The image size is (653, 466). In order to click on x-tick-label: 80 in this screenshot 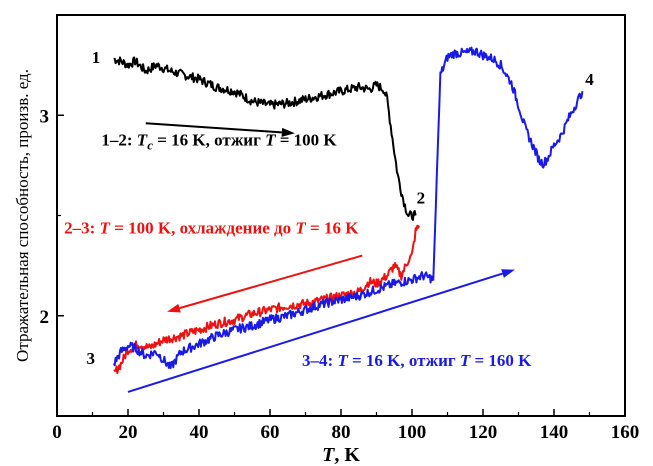, I will do `click(341, 432)`.